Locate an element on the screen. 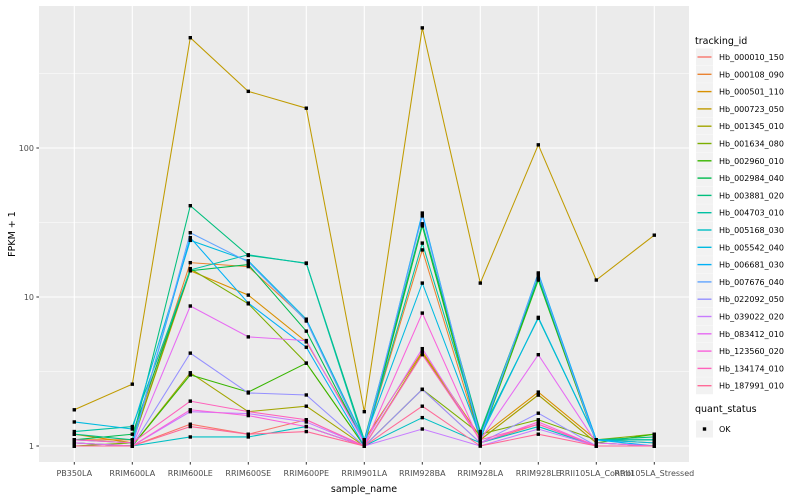 The image size is (800, 500). legend-item-label: Hb_003881_020 is located at coordinates (751, 195).